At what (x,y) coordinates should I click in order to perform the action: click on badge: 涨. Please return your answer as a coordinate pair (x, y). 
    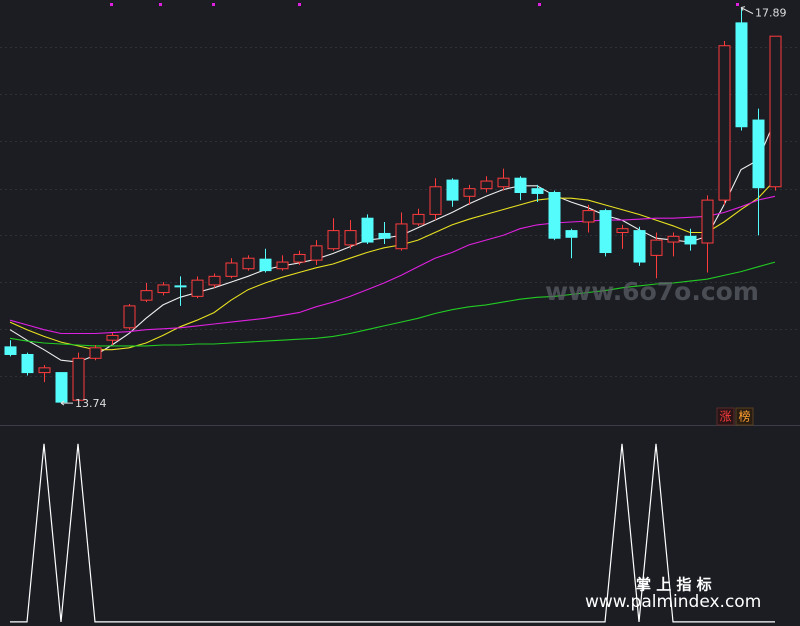
    Looking at the image, I should click on (725, 416).